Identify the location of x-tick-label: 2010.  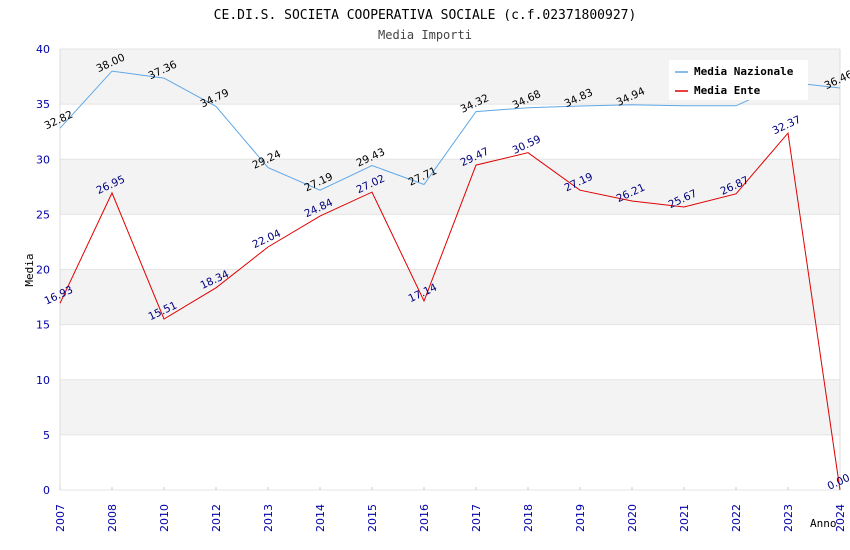
(164, 518).